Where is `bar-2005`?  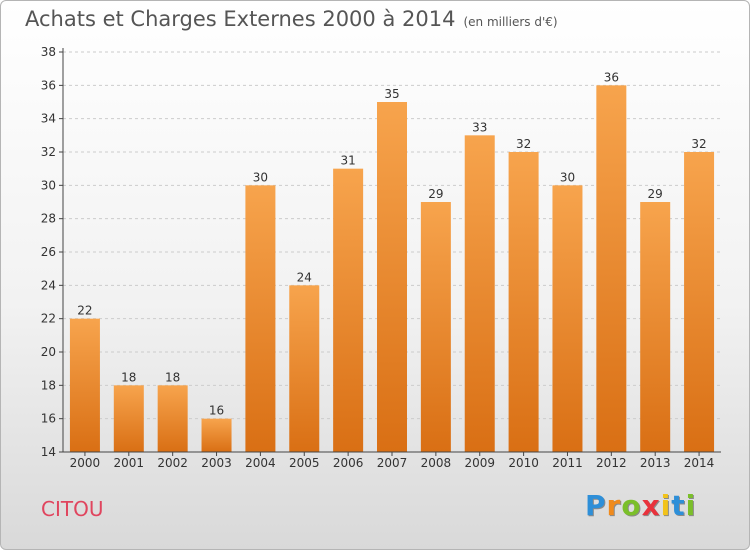
bar-2005 is located at coordinates (304, 368).